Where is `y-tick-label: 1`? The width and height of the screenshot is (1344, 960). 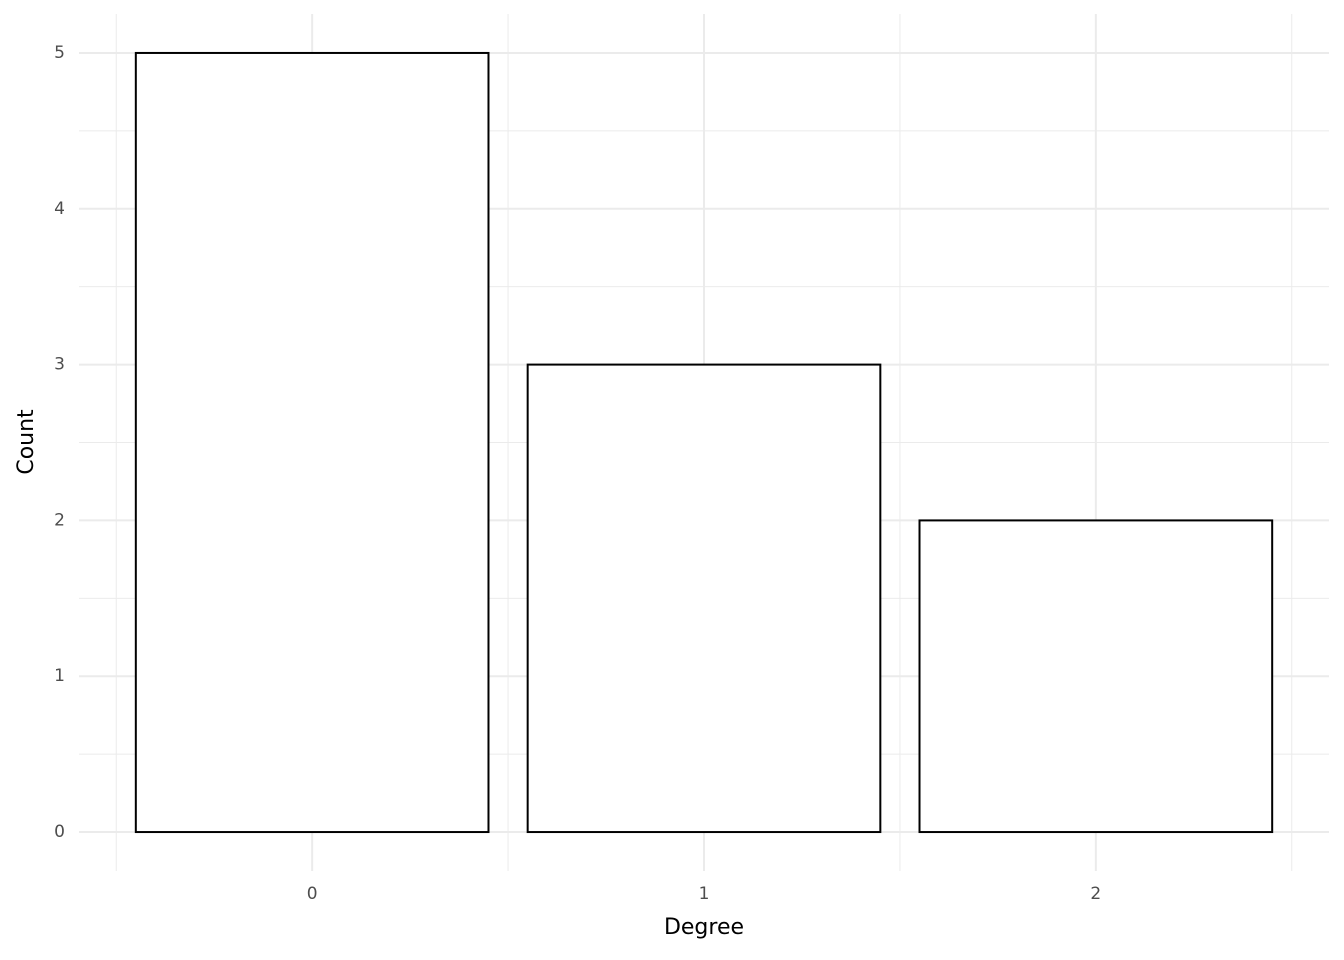 y-tick-label: 1 is located at coordinates (59, 676).